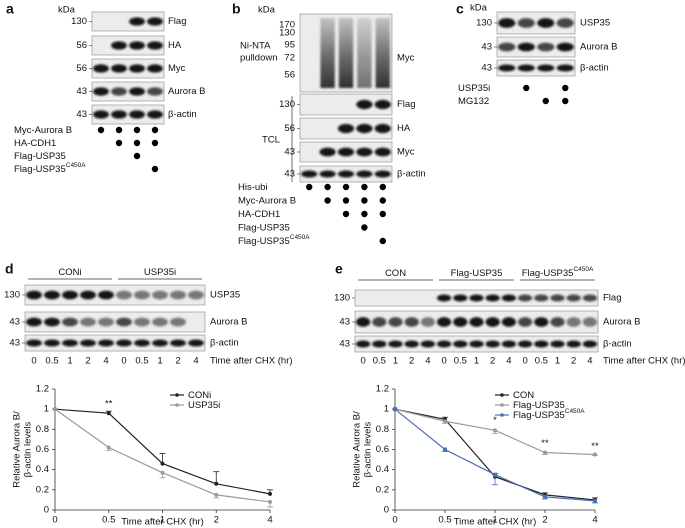 The height and width of the screenshot is (528, 685). I want to click on time-label: 0.5, so click(141, 361).